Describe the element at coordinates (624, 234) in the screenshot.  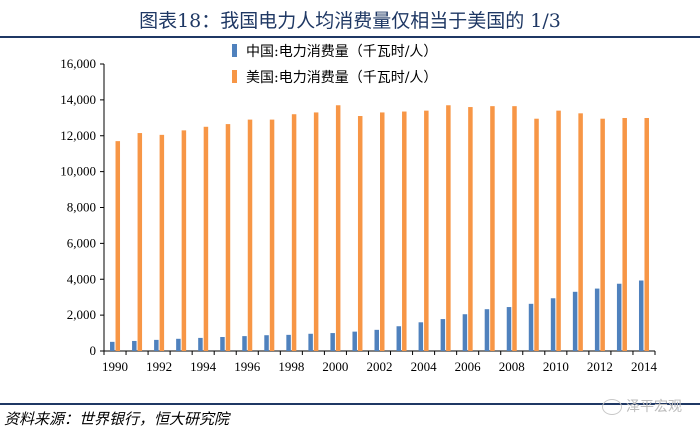
I see `bar-usa-2013` at that location.